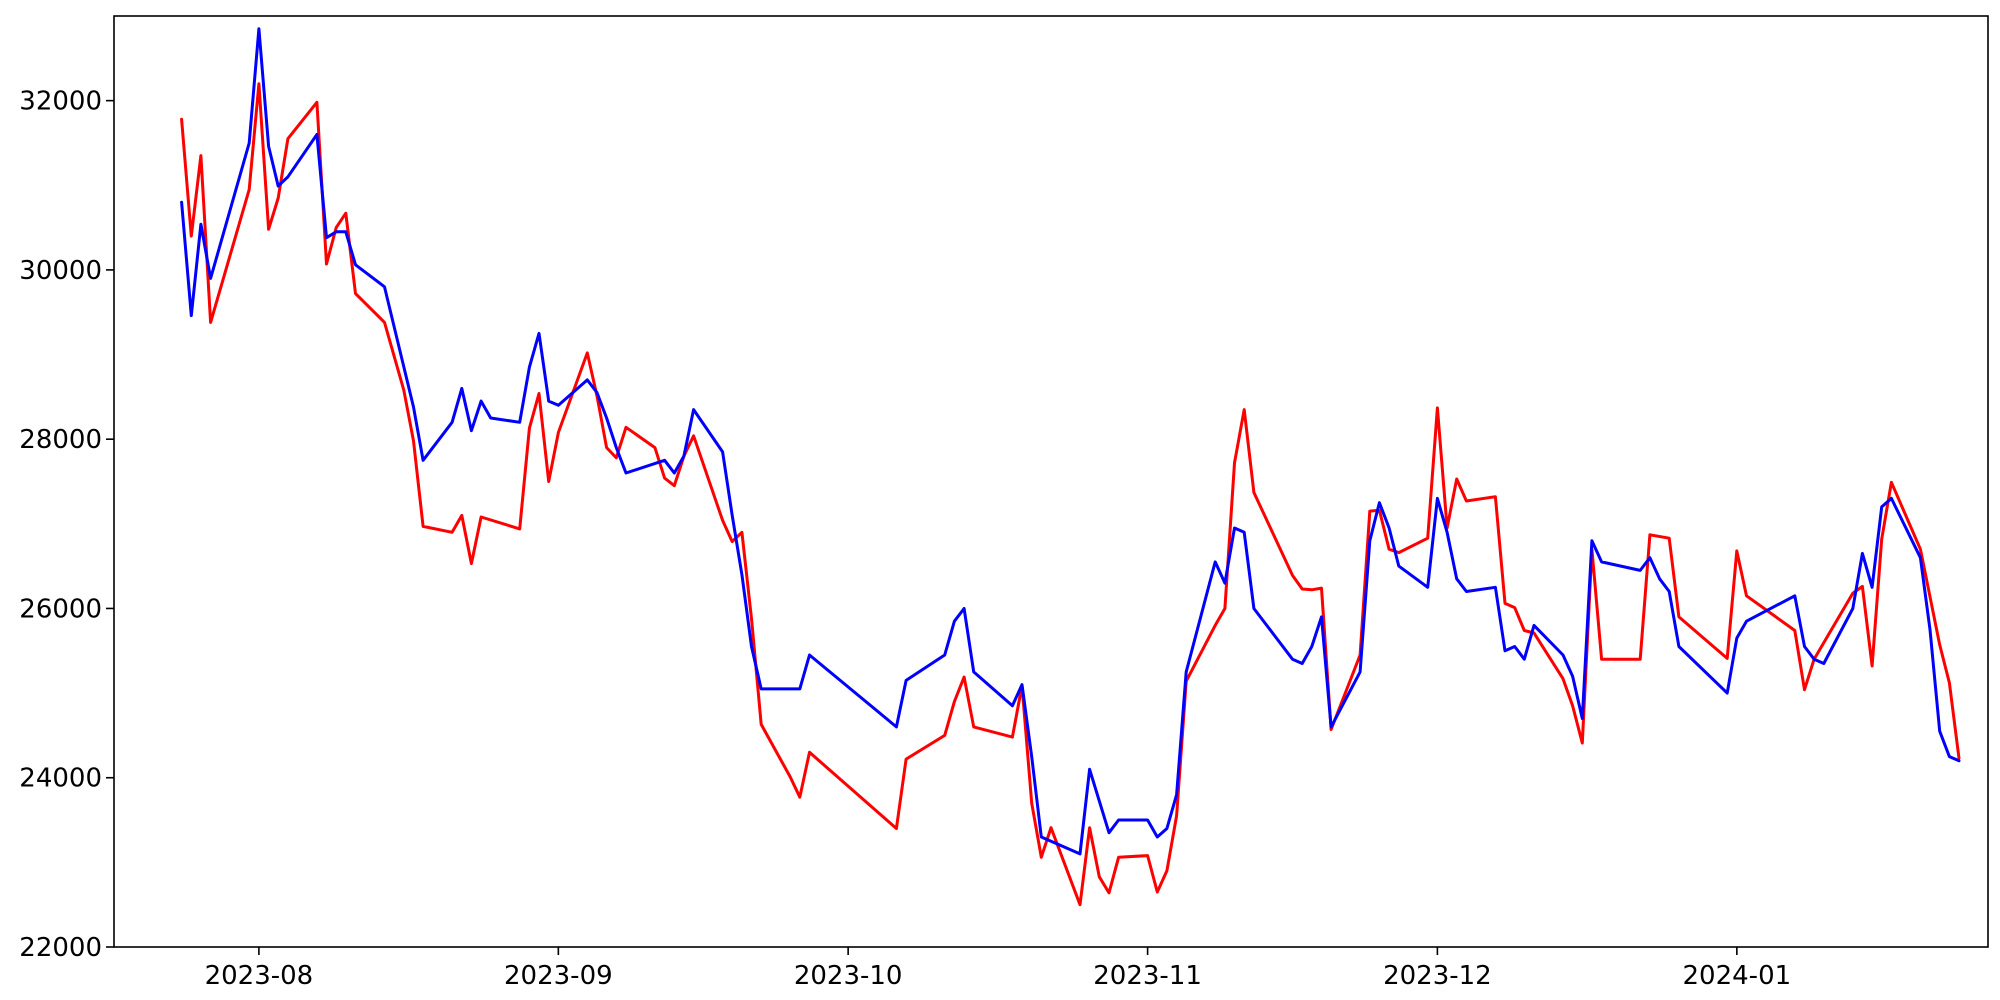  I want to click on y-tick-label: 22000, so click(60, 948).